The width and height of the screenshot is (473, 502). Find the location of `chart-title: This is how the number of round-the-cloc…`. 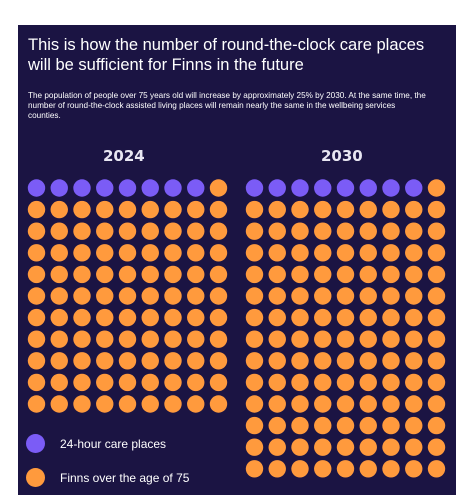

chart-title: This is how the number of round-the-cloc… is located at coordinates (226, 55).